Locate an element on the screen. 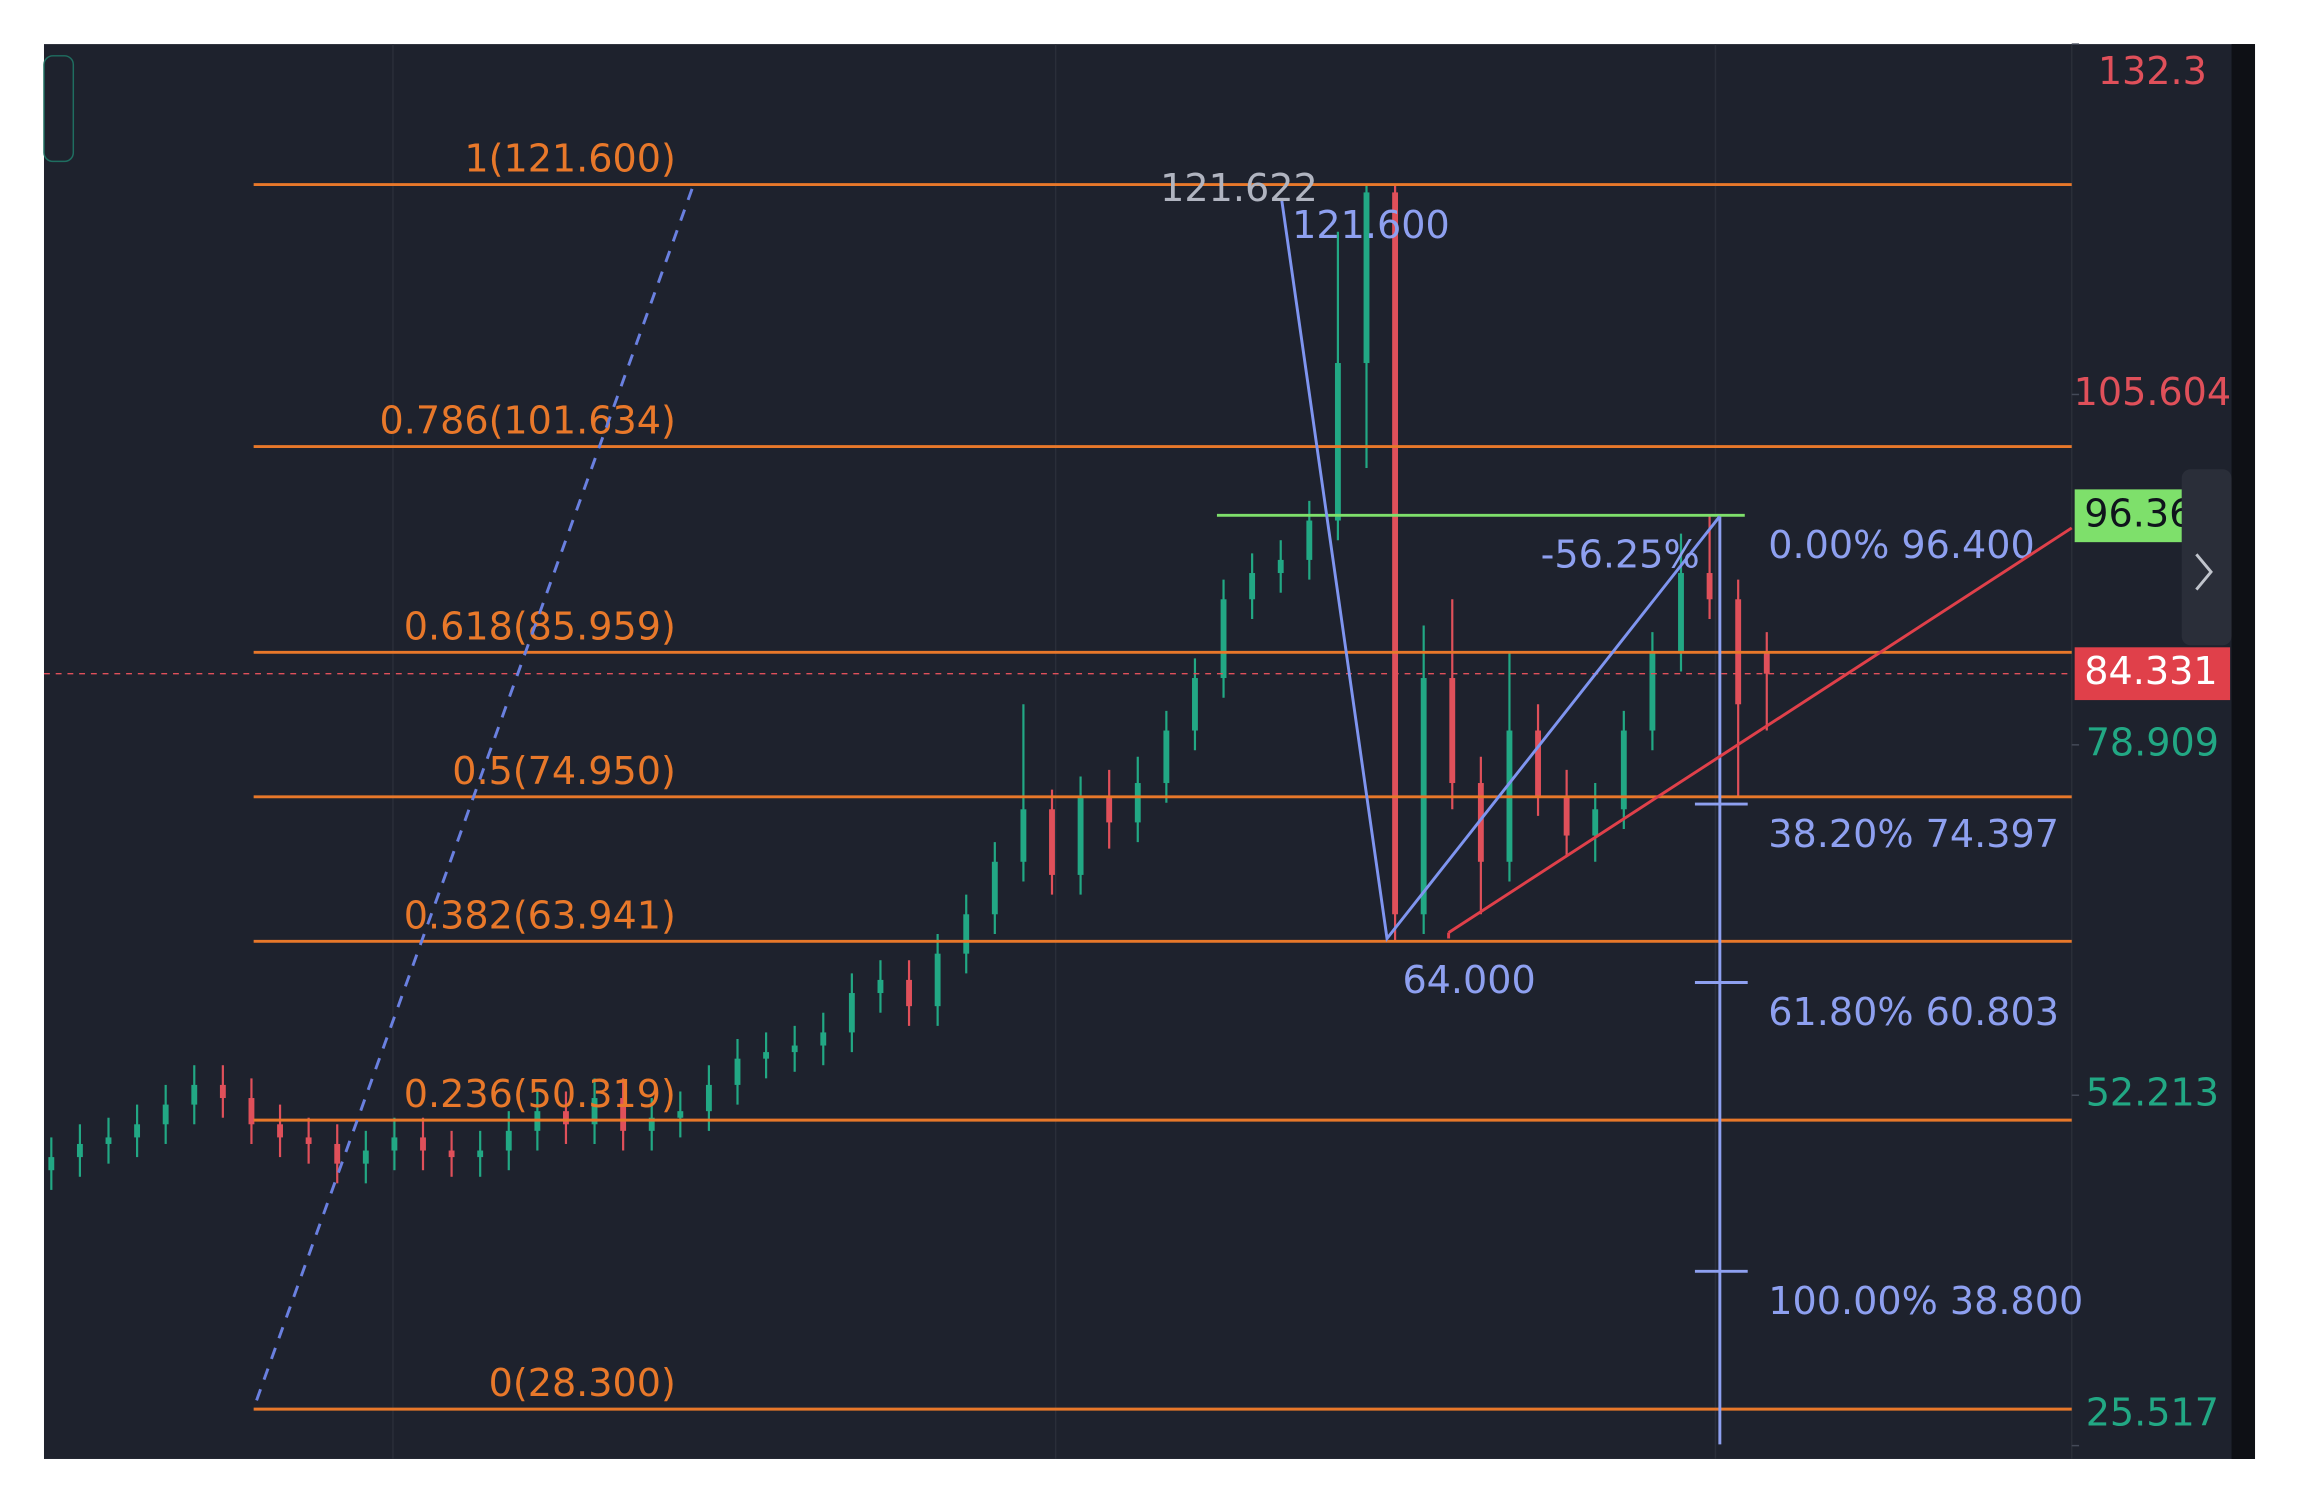 The width and height of the screenshot is (2299, 1506). annotation: -56.25% is located at coordinates (1620, 555).